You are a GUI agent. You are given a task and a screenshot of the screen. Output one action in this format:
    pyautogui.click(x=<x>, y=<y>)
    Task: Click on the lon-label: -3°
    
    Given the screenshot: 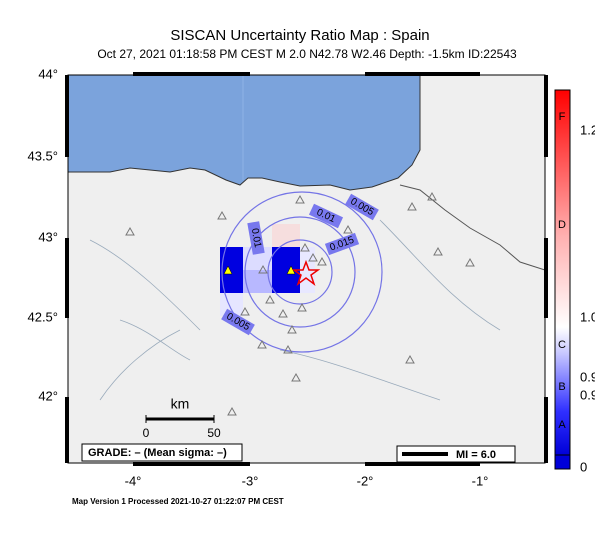 What is the action you would take?
    pyautogui.click(x=250, y=480)
    